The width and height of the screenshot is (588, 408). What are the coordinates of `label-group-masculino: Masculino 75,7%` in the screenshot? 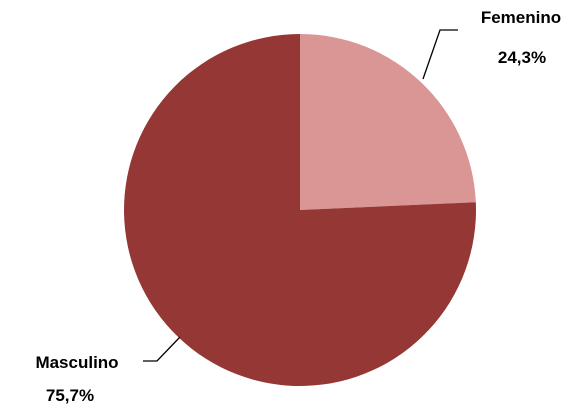 It's located at (108, 370).